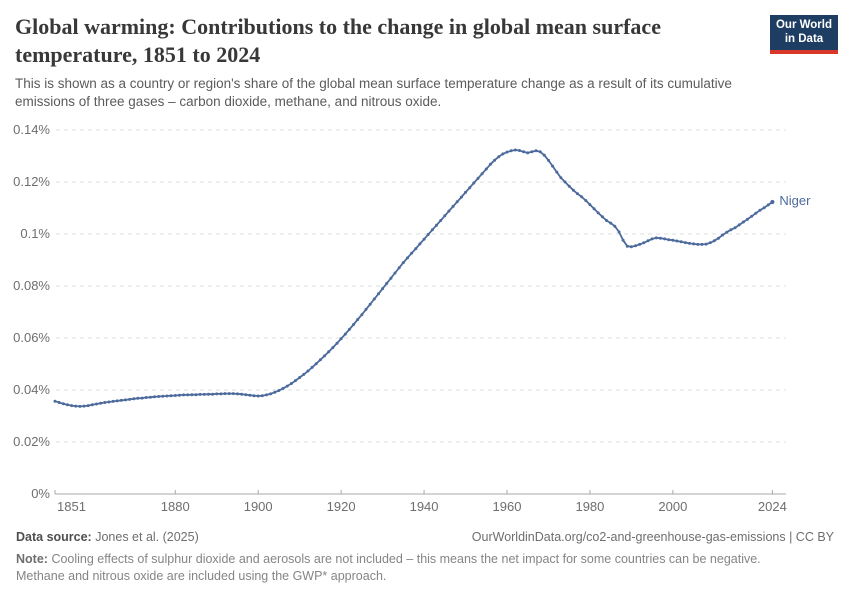 This screenshot has height=605, width=850. Describe the element at coordinates (175, 506) in the screenshot. I see `x-axis-tick-label: 1880` at that location.